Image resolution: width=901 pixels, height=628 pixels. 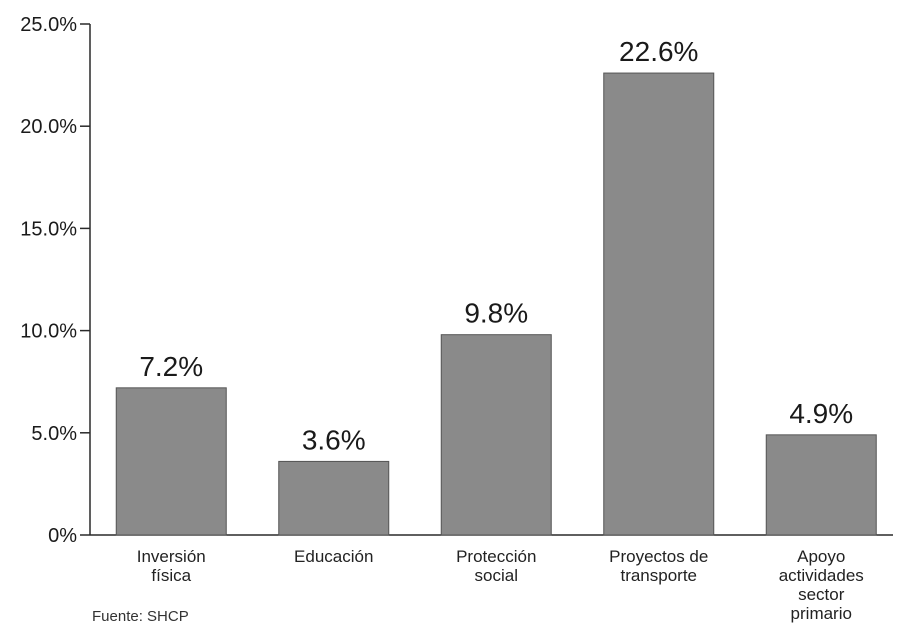 I want to click on x-tick-label: sector, so click(x=821, y=594).